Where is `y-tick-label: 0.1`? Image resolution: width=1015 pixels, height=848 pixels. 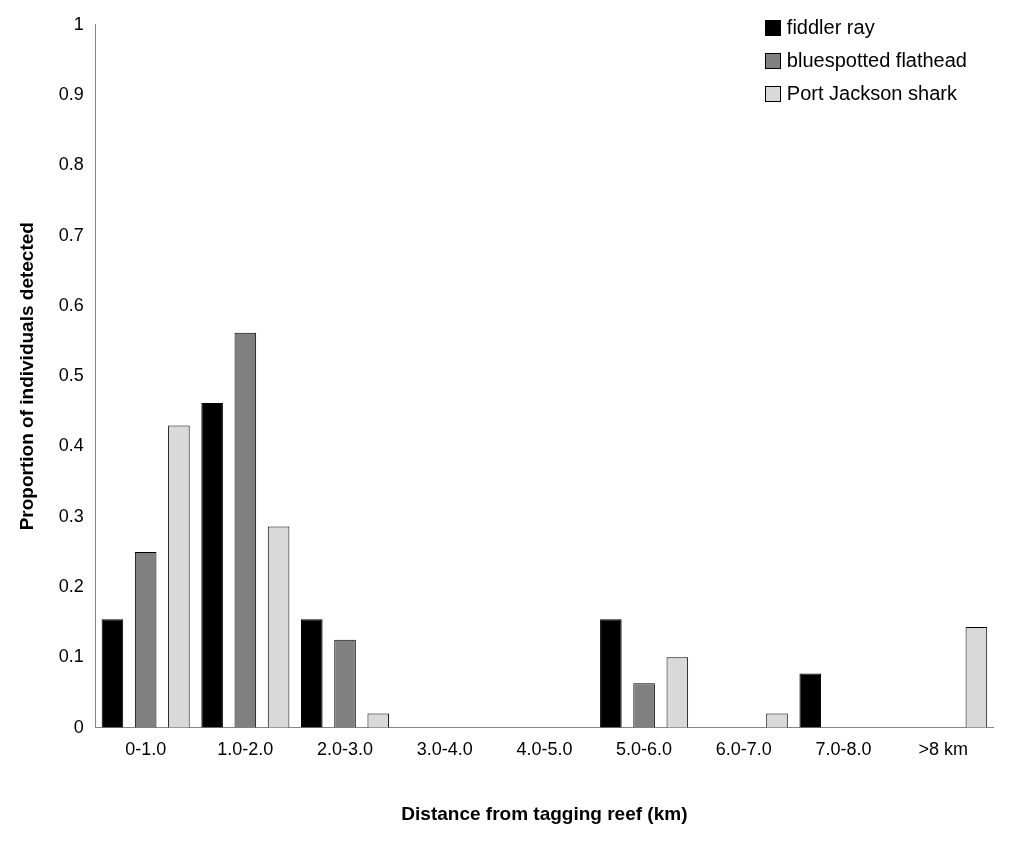 y-tick-label: 0.1 is located at coordinates (71, 656).